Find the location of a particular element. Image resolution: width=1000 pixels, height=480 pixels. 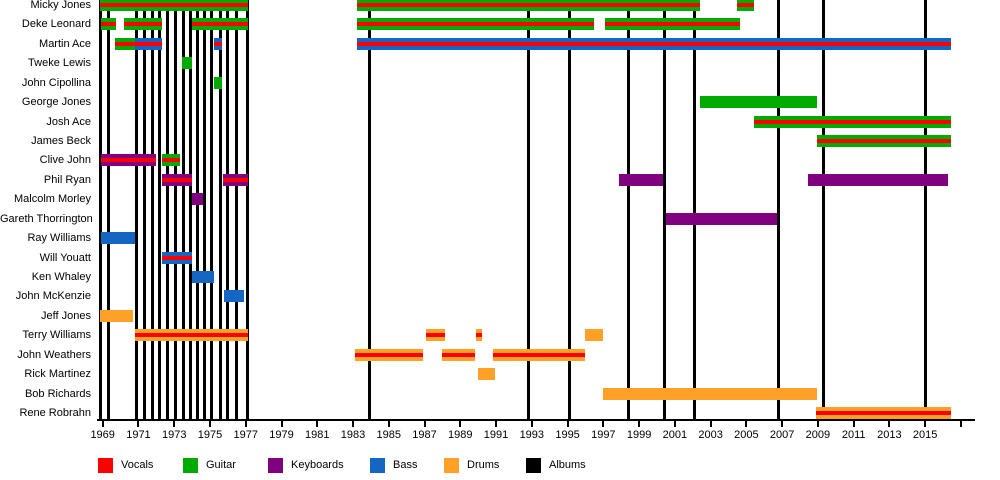

member-label: Rick Martinez is located at coordinates (57, 374).